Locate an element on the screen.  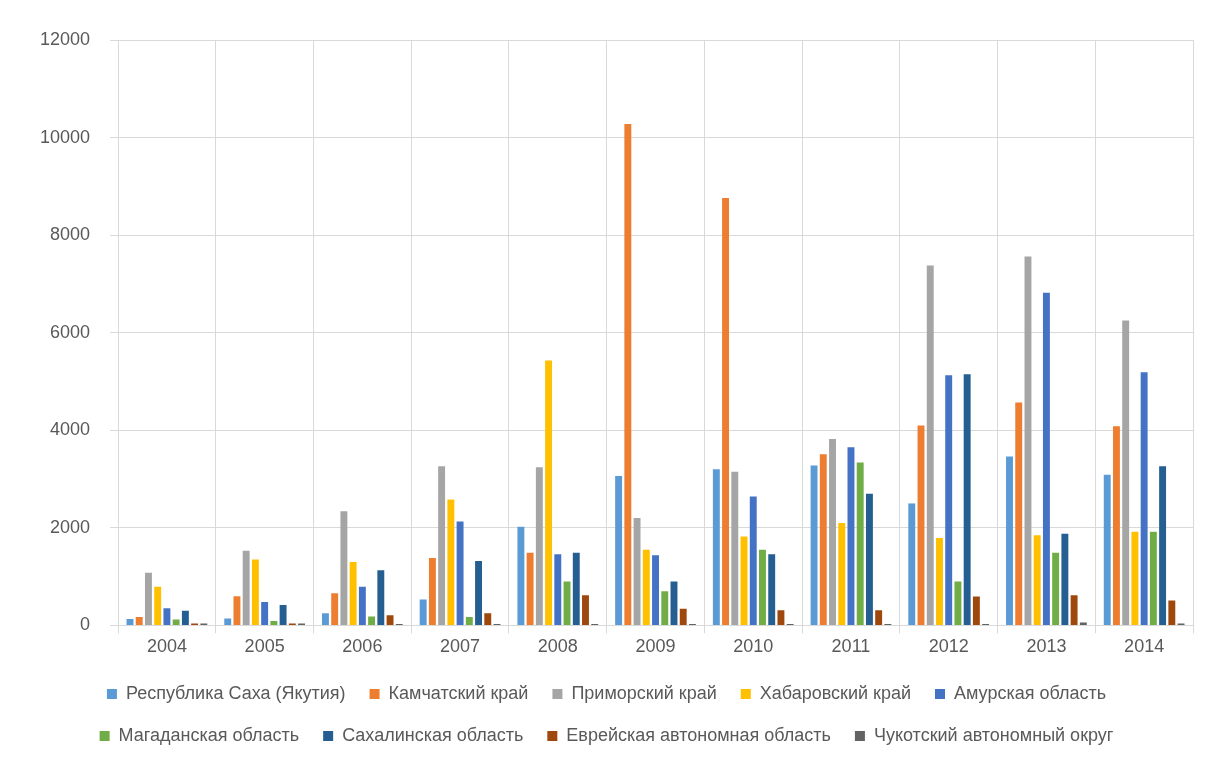
legend-label: Сахалинская область is located at coordinates (433, 734).